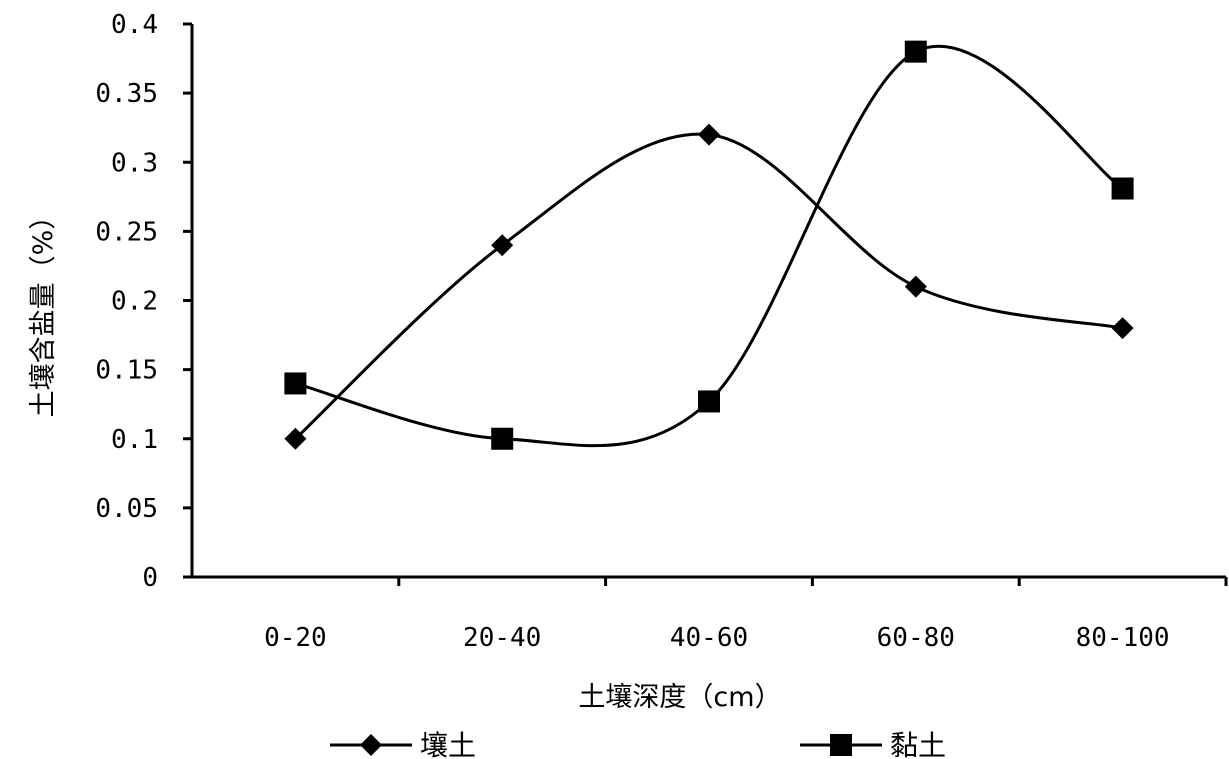 The width and height of the screenshot is (1229, 759). Describe the element at coordinates (126, 371) in the screenshot. I see `y-tick-label: 0.15` at that location.